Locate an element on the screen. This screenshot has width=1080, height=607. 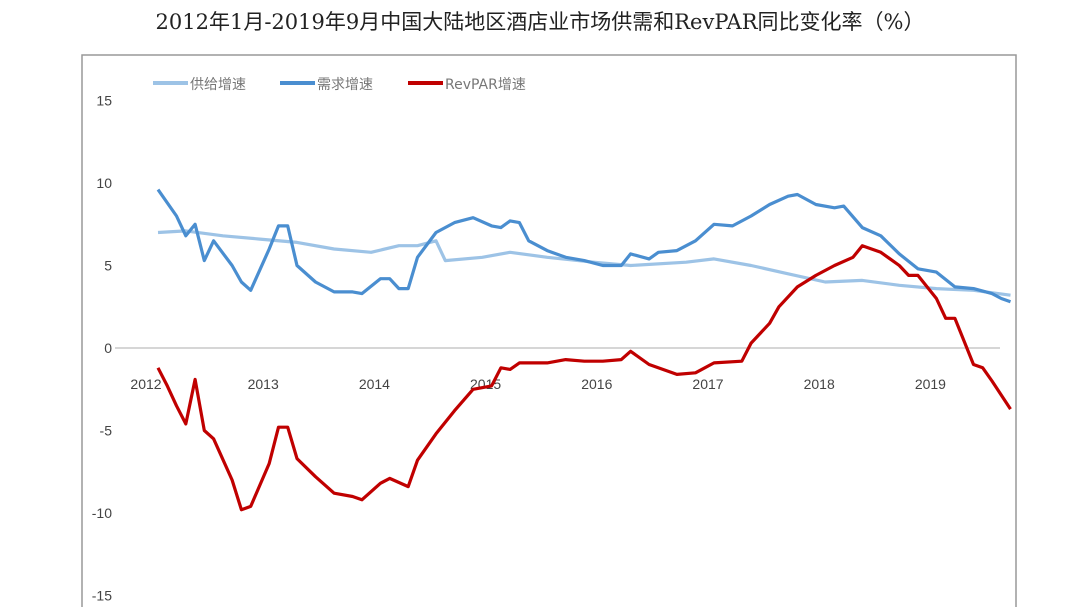
y-tick-label: 0 is located at coordinates (108, 348).